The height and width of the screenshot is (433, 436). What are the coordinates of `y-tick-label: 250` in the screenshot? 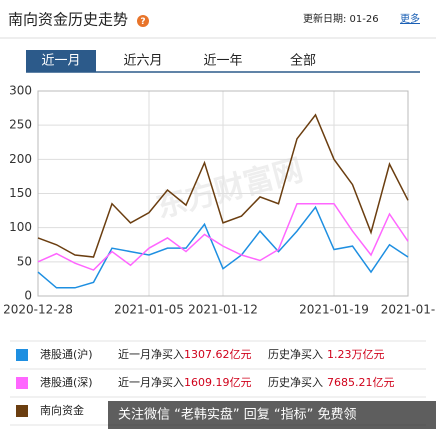 It's located at (20, 125).